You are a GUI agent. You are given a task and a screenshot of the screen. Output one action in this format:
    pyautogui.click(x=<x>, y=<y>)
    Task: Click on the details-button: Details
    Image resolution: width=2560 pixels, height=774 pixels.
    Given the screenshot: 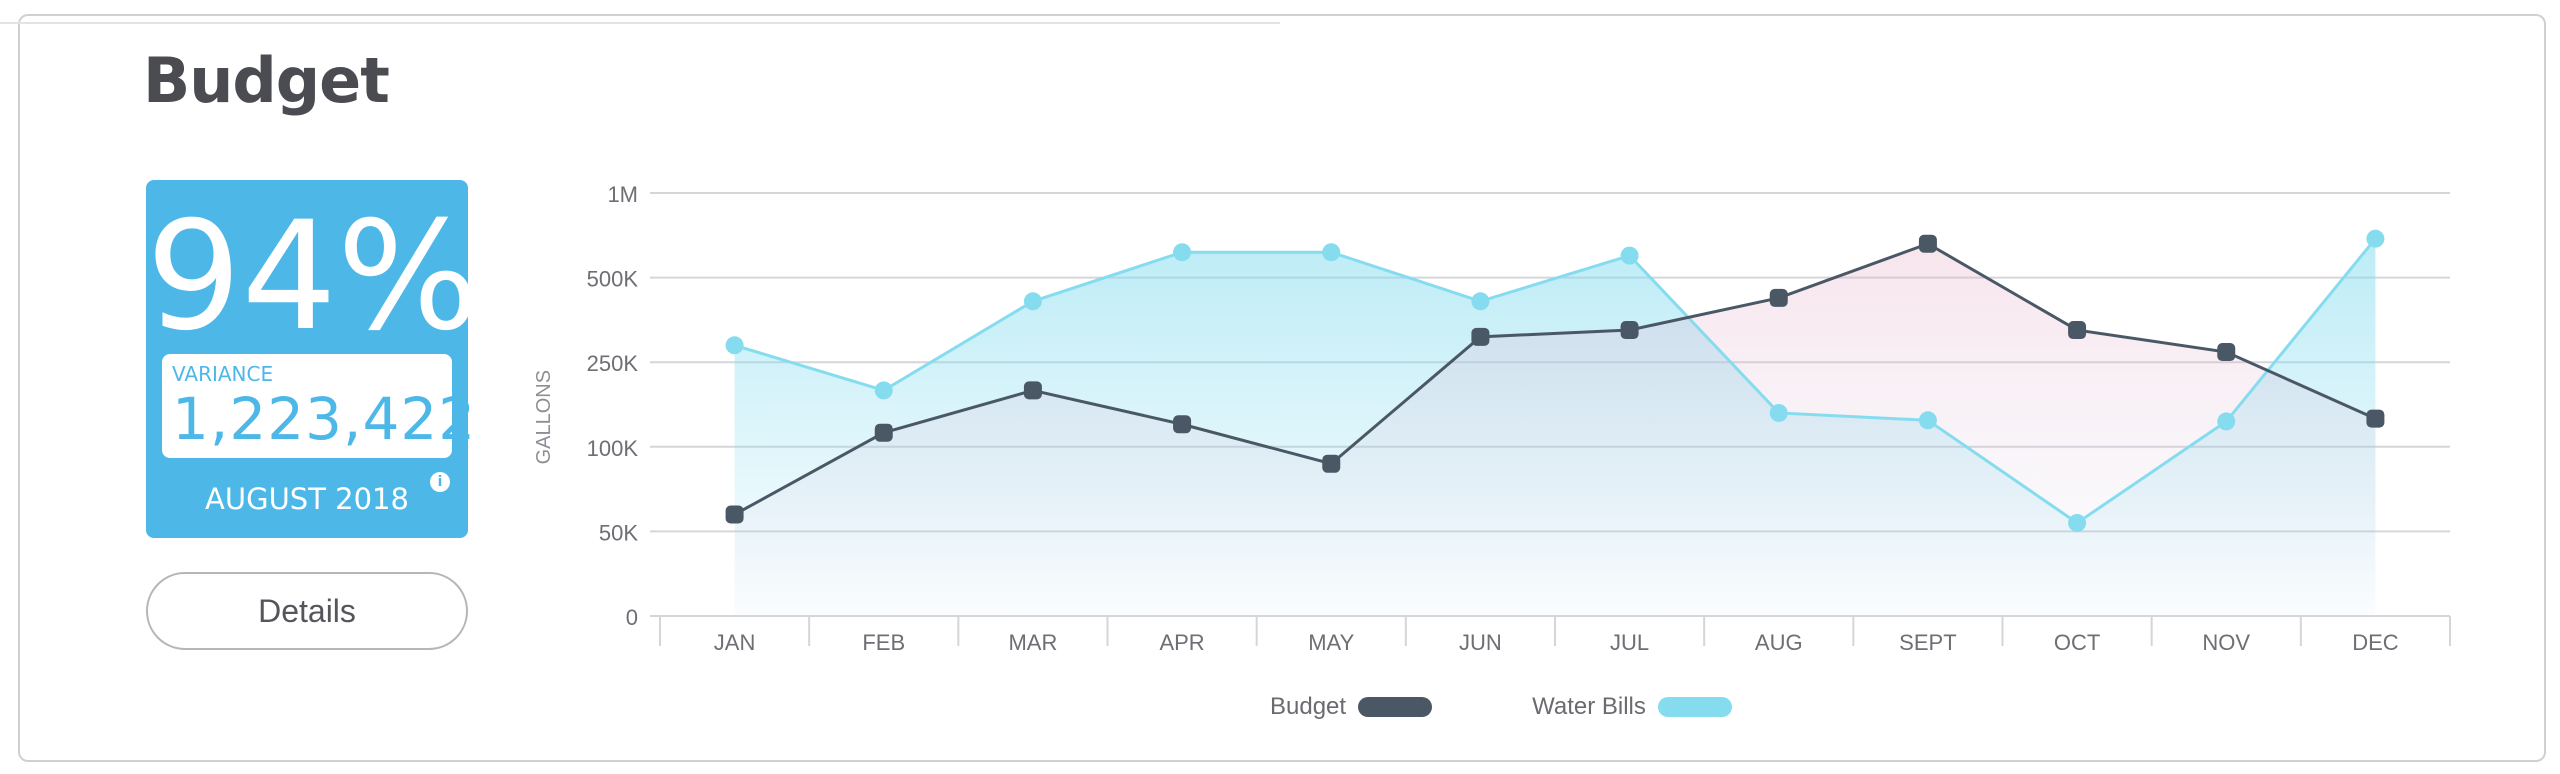 What is the action you would take?
    pyautogui.click(x=307, y=611)
    